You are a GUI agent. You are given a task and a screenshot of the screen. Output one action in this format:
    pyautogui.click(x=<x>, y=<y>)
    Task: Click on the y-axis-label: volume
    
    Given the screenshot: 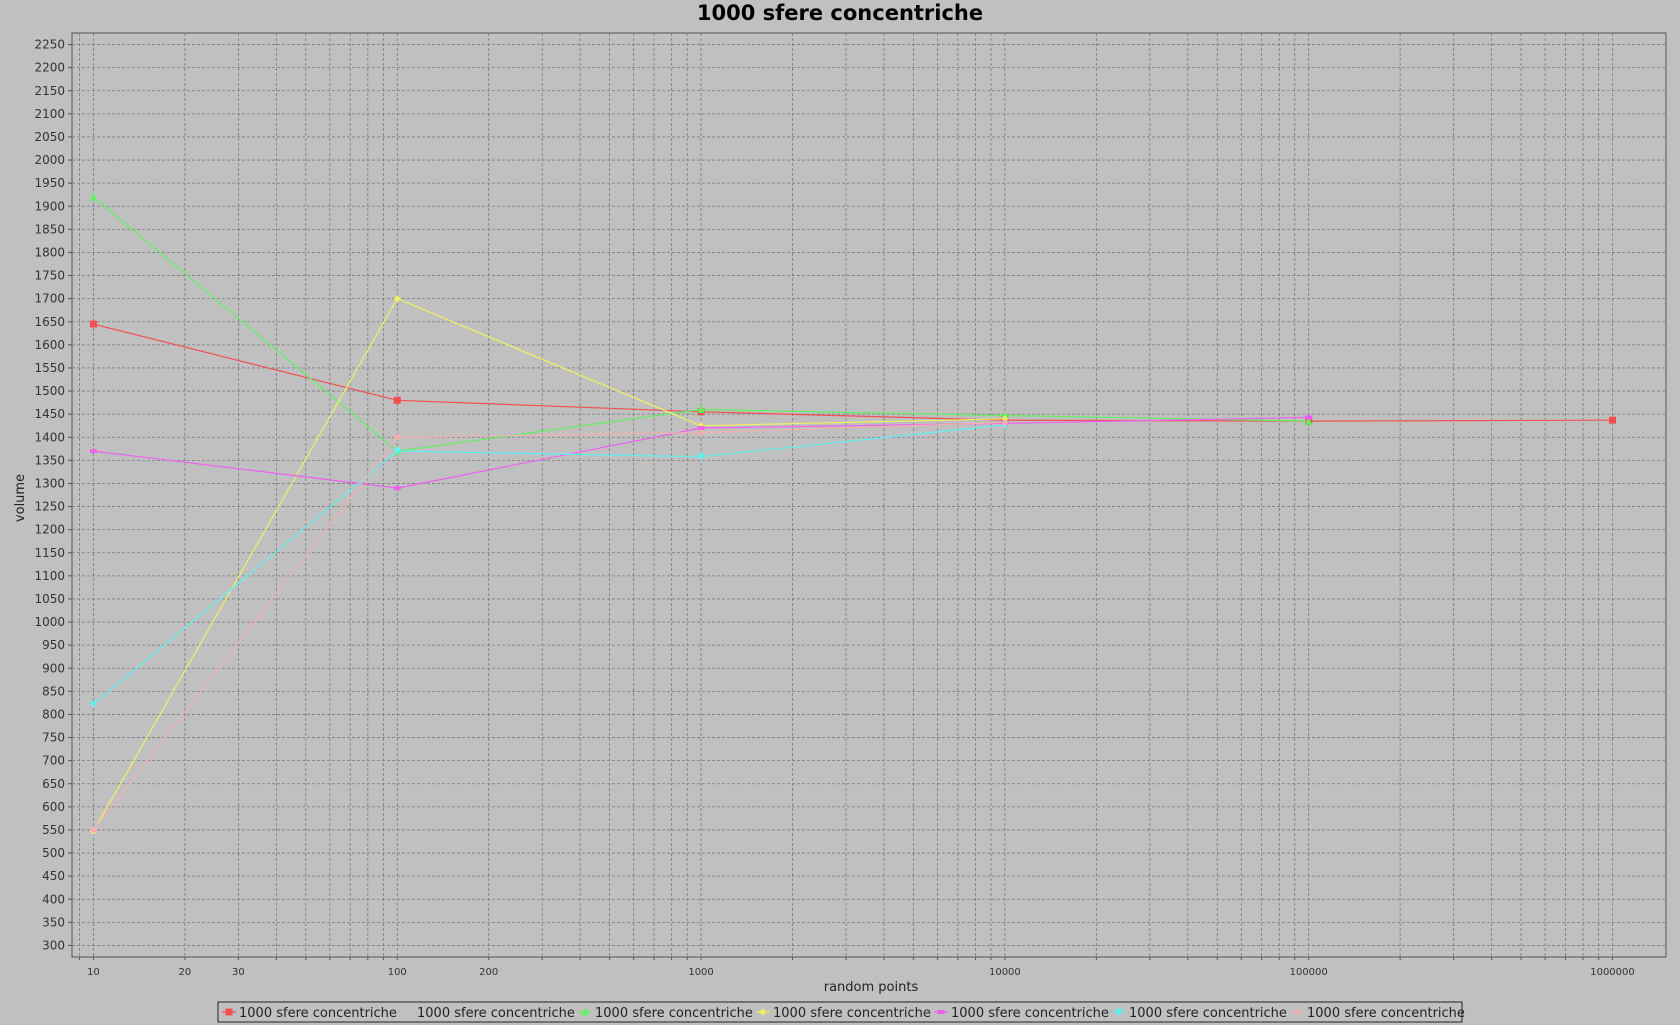 What is the action you would take?
    pyautogui.click(x=20, y=498)
    